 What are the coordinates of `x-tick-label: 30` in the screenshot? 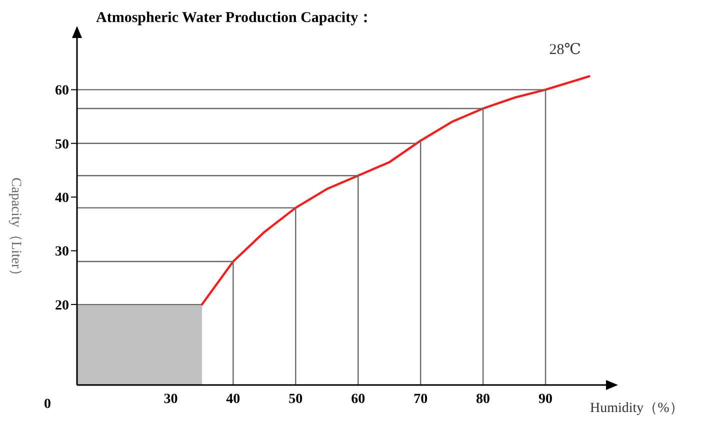 It's located at (171, 399).